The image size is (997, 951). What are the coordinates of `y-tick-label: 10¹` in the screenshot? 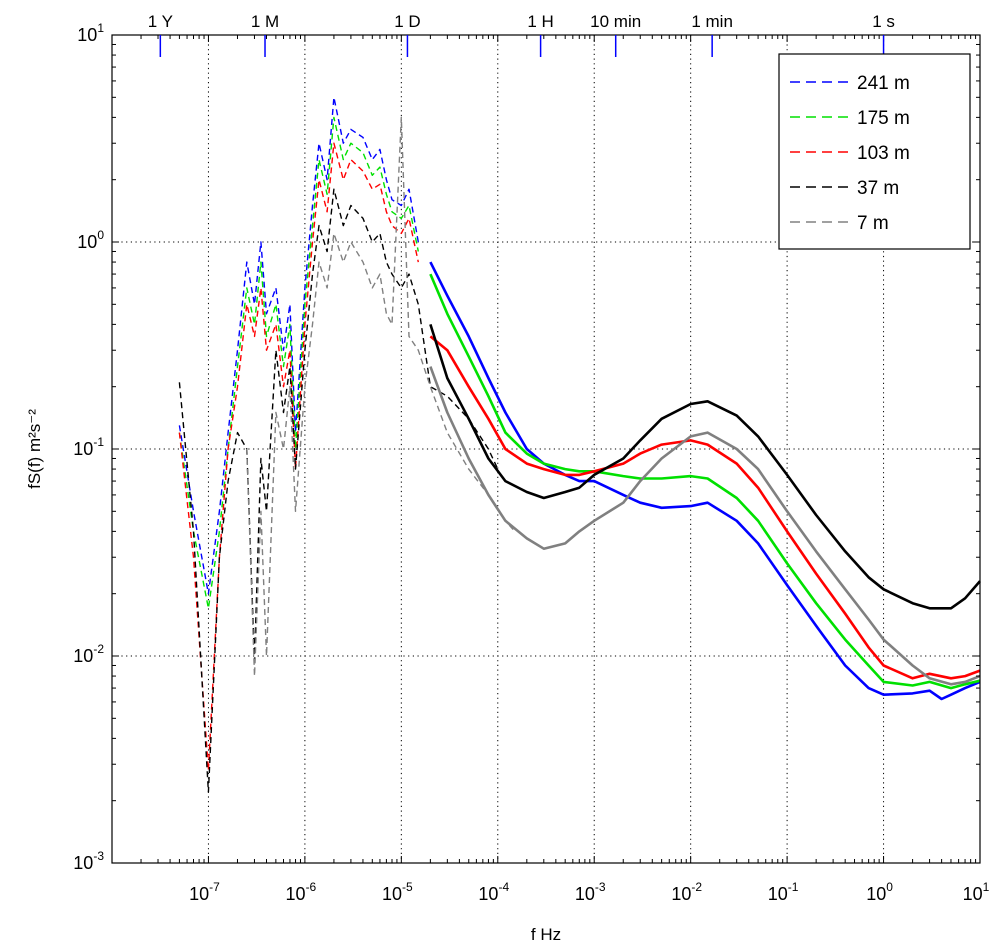 It's located at (90, 33).